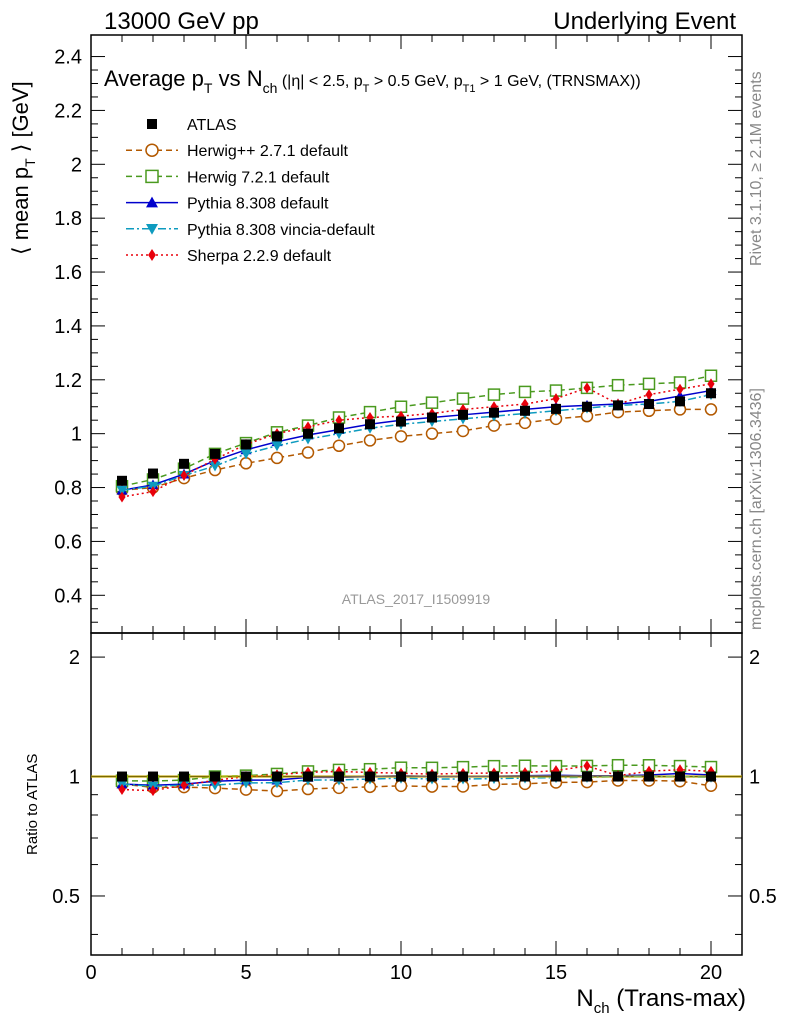  Describe the element at coordinates (68, 58) in the screenshot. I see `y-tick-label: 2.4` at that location.